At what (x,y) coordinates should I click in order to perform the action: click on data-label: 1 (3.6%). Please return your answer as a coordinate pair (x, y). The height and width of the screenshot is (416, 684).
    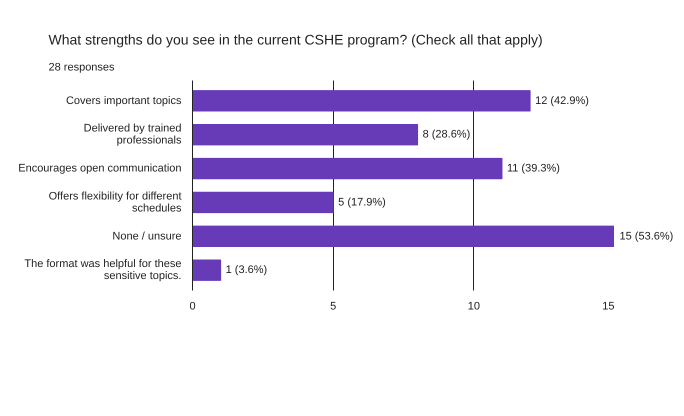
    Looking at the image, I should click on (247, 270).